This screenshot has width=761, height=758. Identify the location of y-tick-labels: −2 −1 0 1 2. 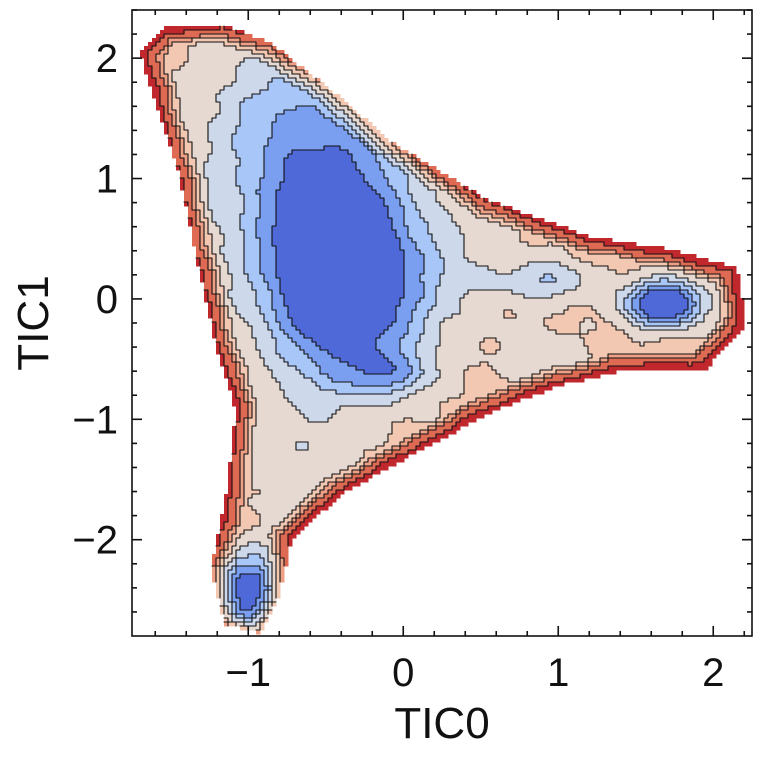
(95, 300).